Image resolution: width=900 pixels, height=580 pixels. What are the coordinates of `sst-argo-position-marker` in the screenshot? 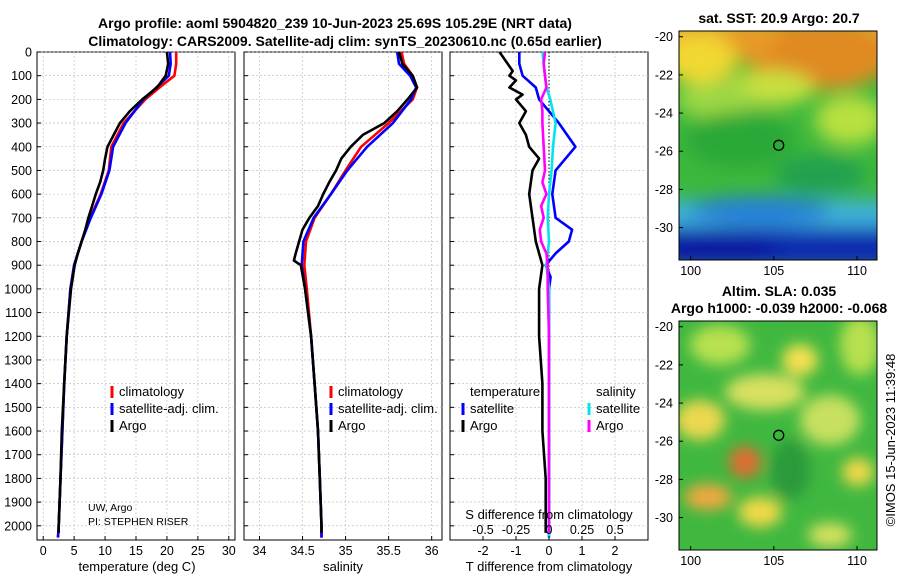 It's located at (779, 145).